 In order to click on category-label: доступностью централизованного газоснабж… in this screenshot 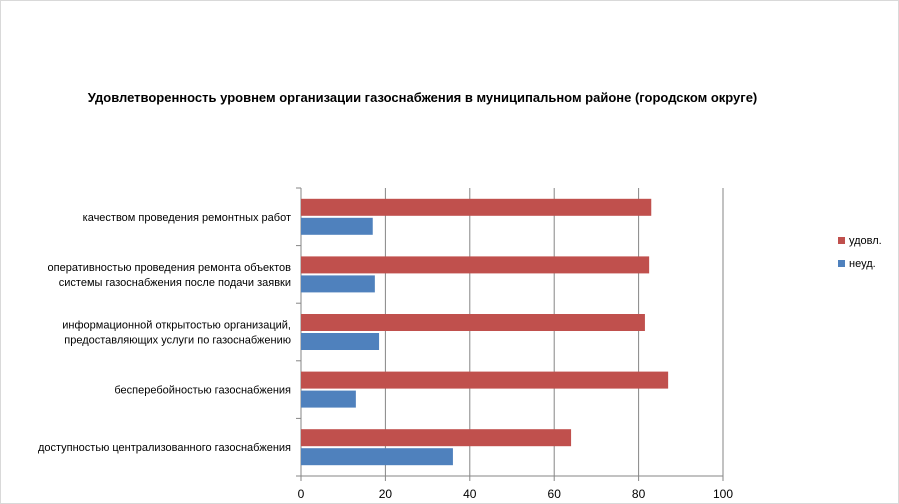, I will do `click(164, 448)`.